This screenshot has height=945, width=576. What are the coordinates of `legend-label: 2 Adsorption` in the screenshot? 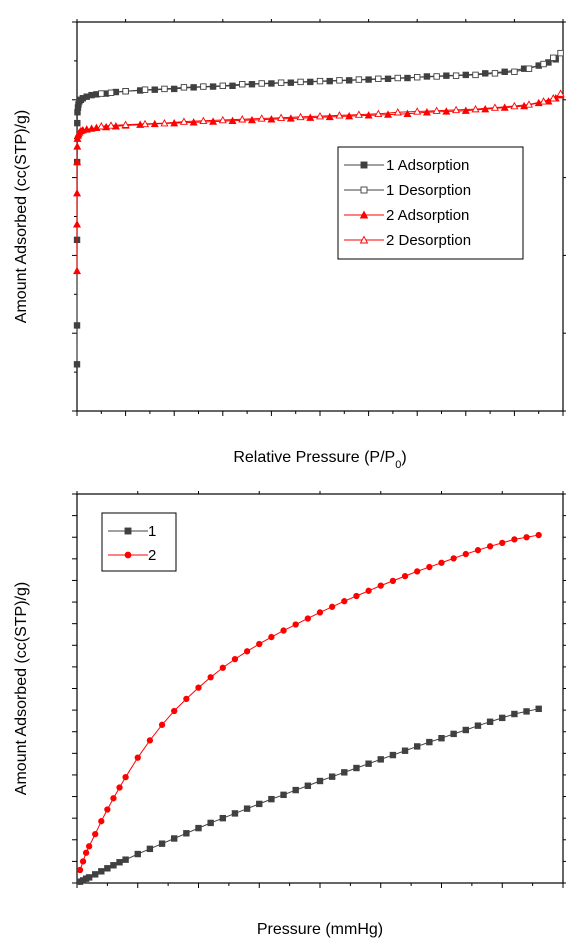 It's located at (427, 215).